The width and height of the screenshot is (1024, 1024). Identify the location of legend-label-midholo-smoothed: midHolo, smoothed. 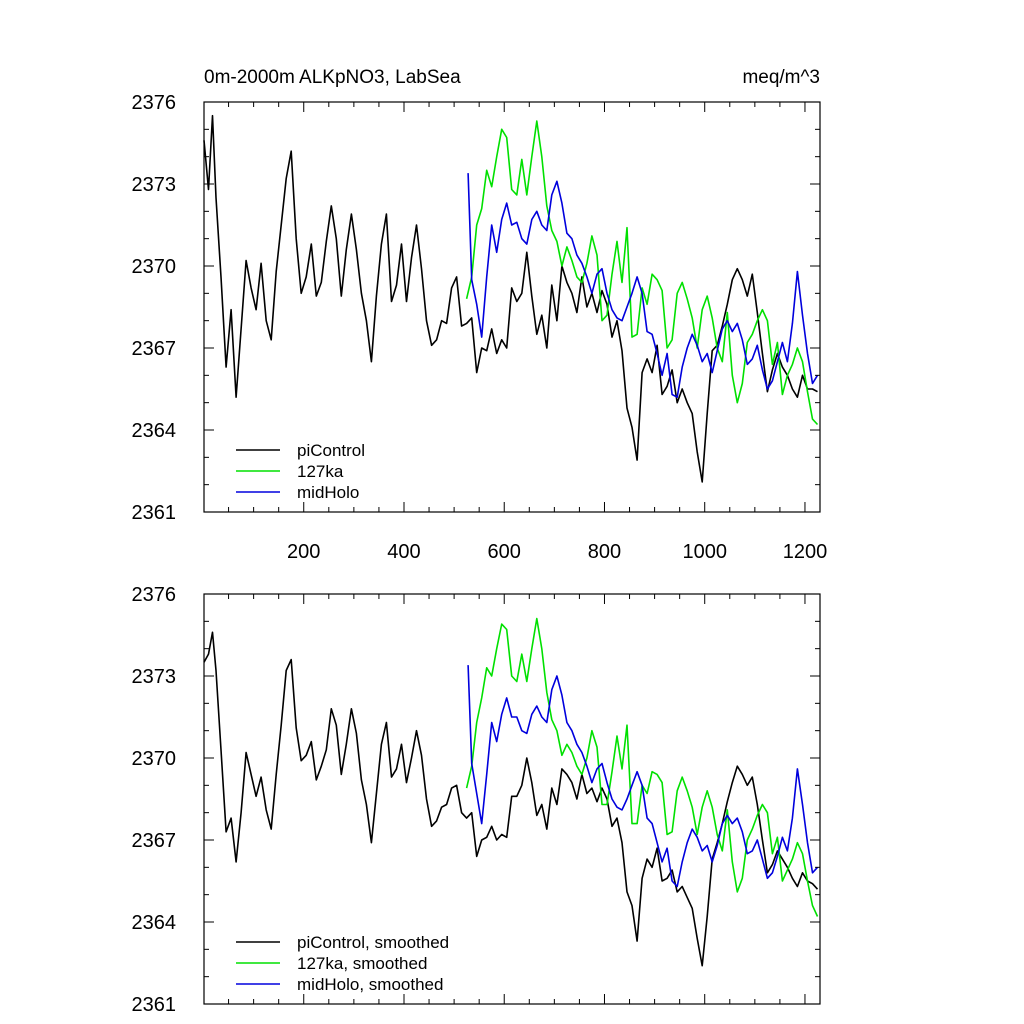
(370, 984).